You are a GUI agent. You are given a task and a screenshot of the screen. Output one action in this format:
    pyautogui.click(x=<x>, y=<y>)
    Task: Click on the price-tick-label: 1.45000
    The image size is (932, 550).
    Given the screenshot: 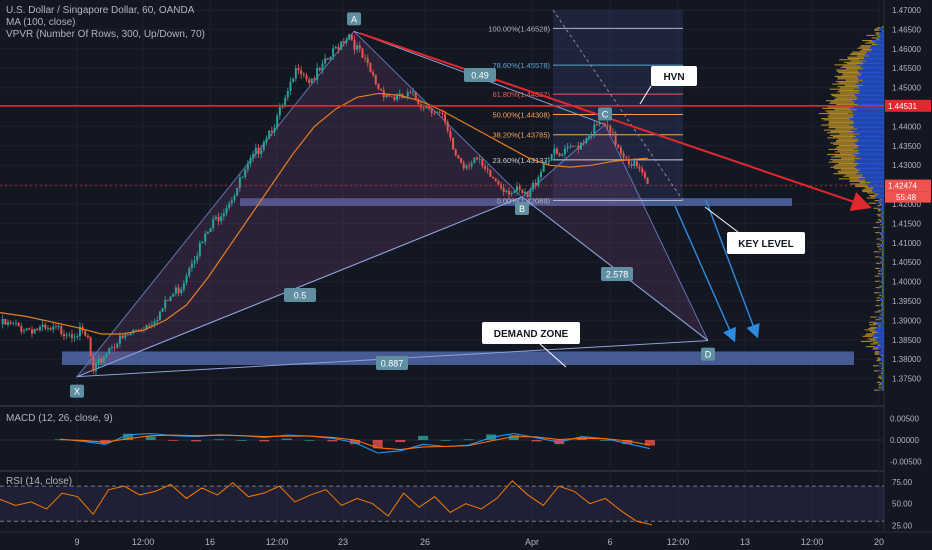 What is the action you would take?
    pyautogui.click(x=906, y=88)
    